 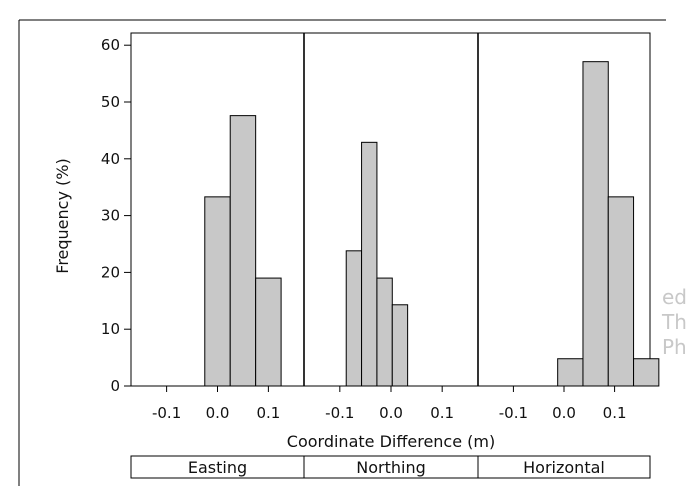 I want to click on x-axis-title: Coordinate Difference (m), so click(x=391, y=441).